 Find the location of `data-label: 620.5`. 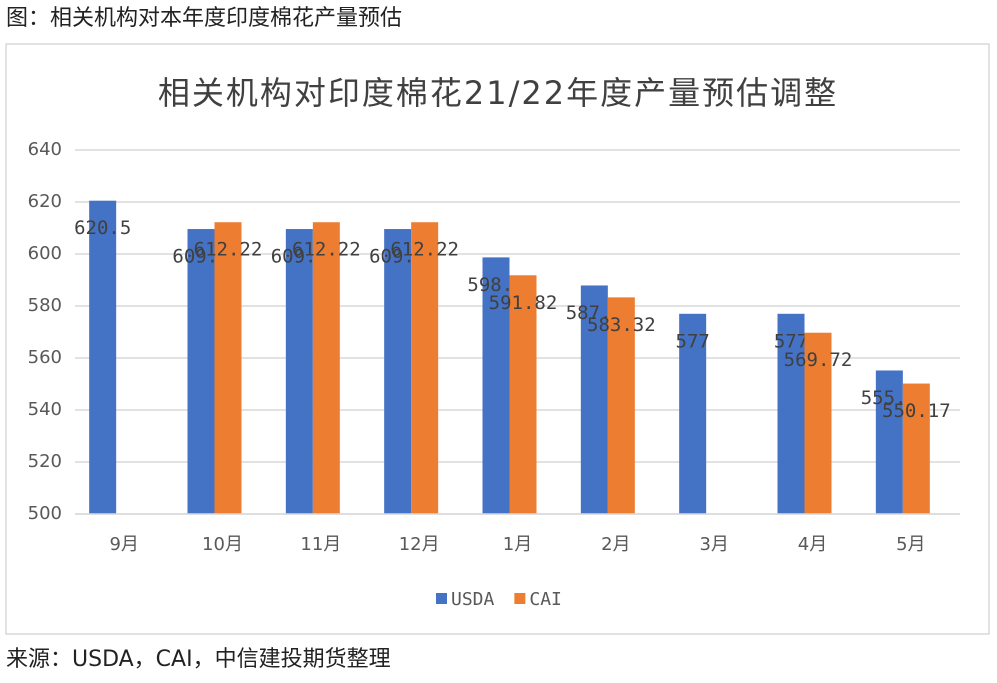

data-label: 620.5 is located at coordinates (102, 228).